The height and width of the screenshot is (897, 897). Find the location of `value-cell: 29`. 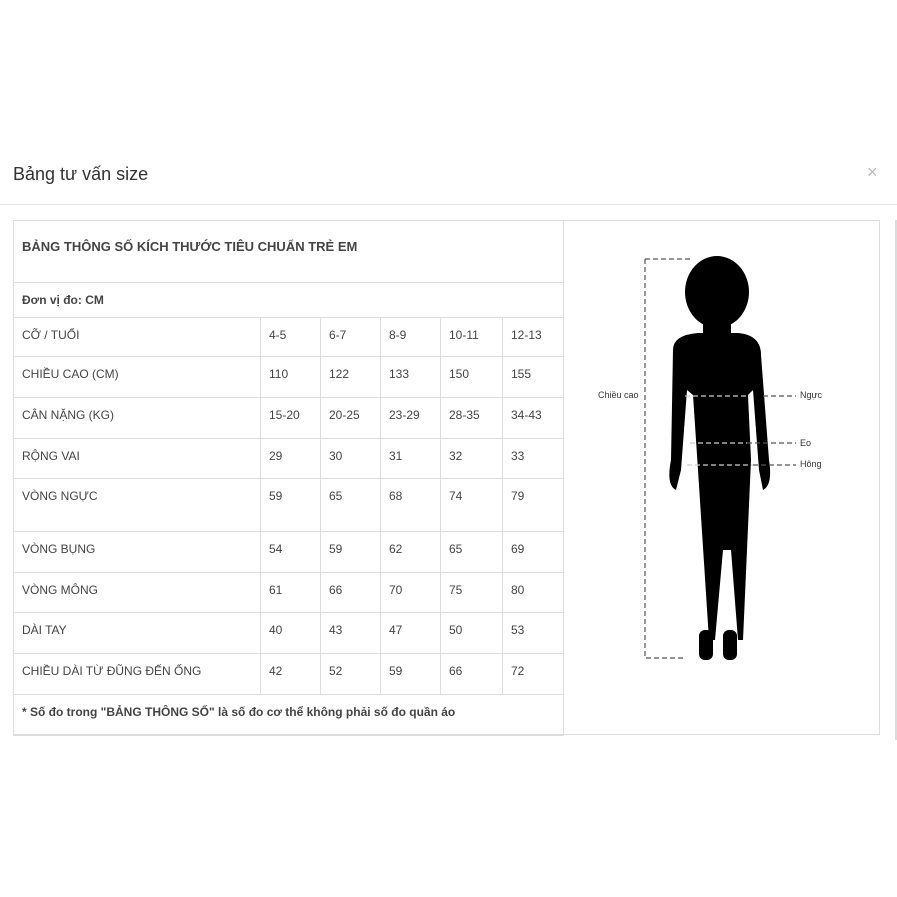

value-cell: 29 is located at coordinates (290, 458).